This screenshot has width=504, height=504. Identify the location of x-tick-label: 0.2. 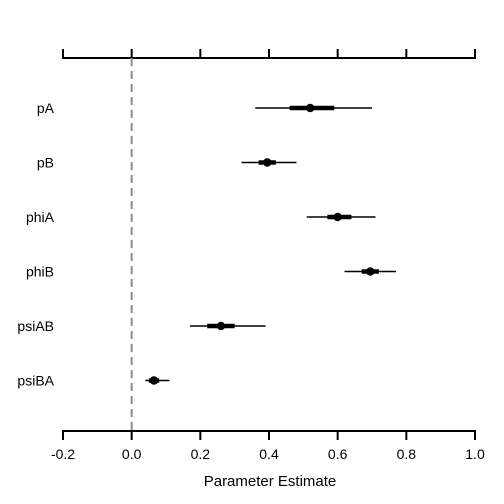
(201, 454).